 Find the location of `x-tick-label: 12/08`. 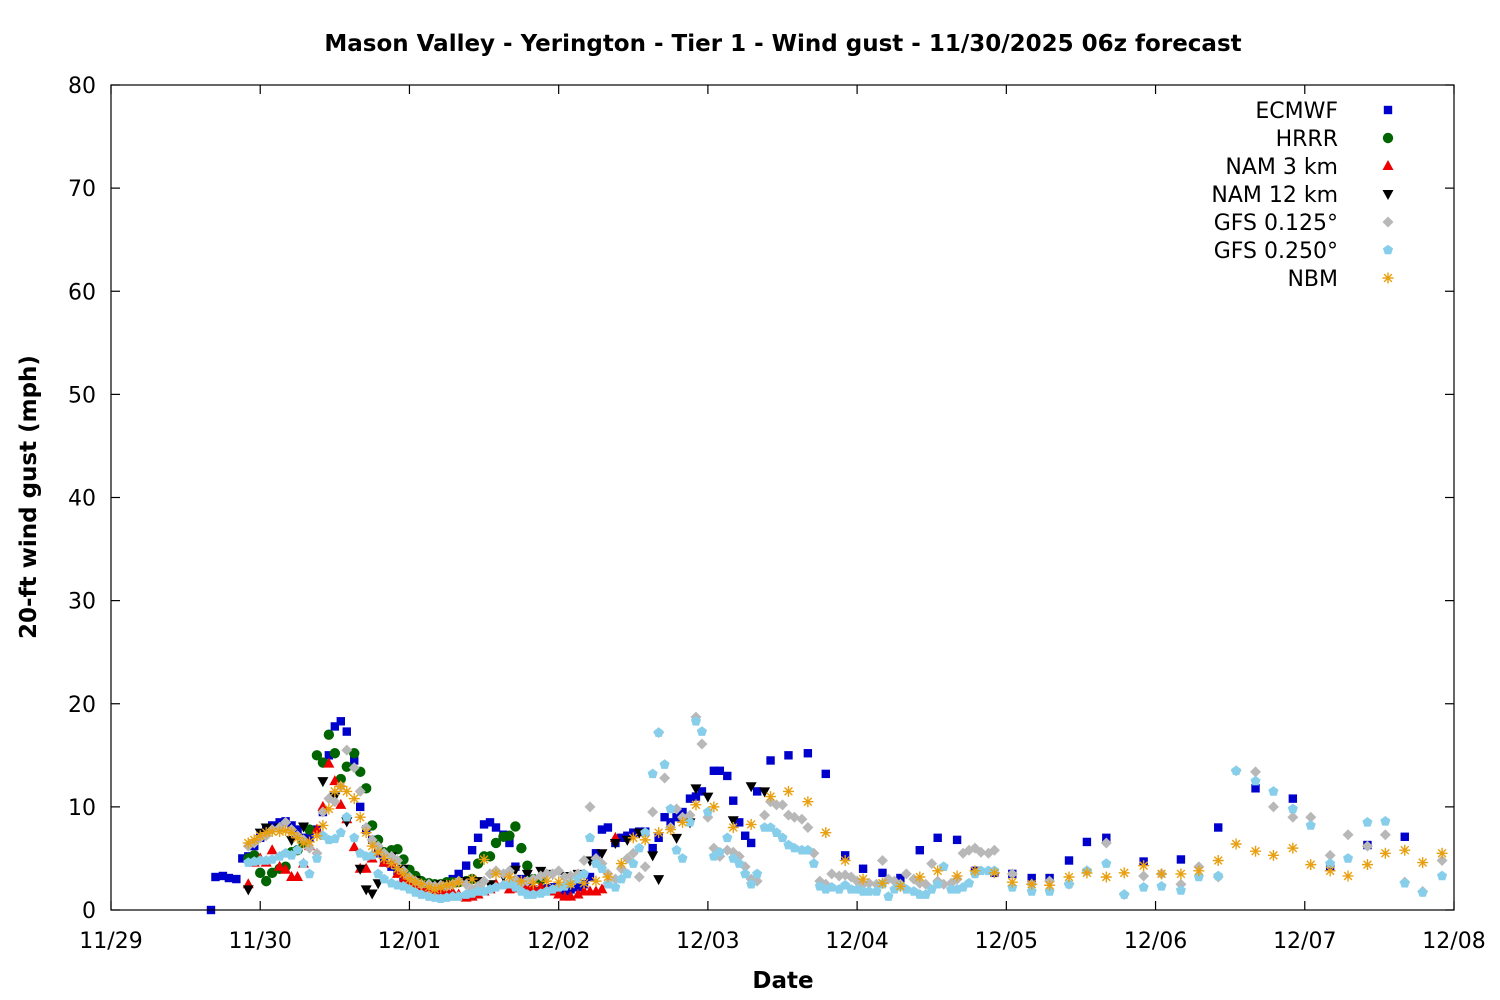

x-tick-label: 12/08 is located at coordinates (1453, 941).